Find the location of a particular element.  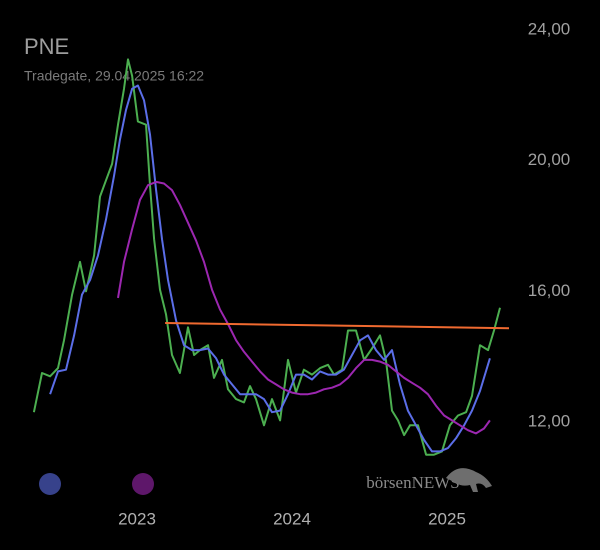

x-tick-label: 2025 is located at coordinates (447, 518).